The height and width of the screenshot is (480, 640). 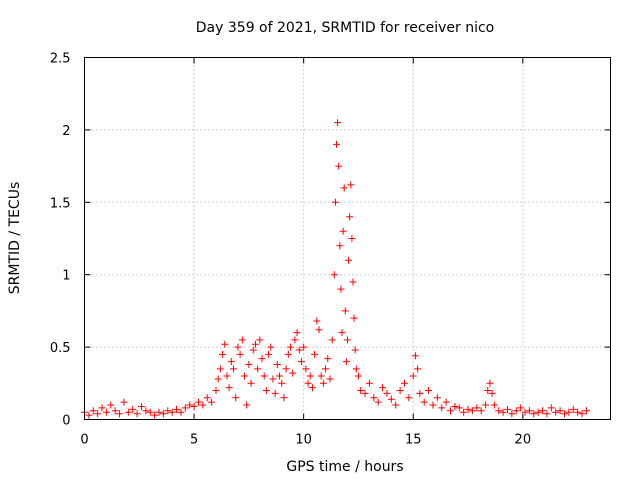 What do you see at coordinates (413, 440) in the screenshot?
I see `x-tick-label: 15` at bounding box center [413, 440].